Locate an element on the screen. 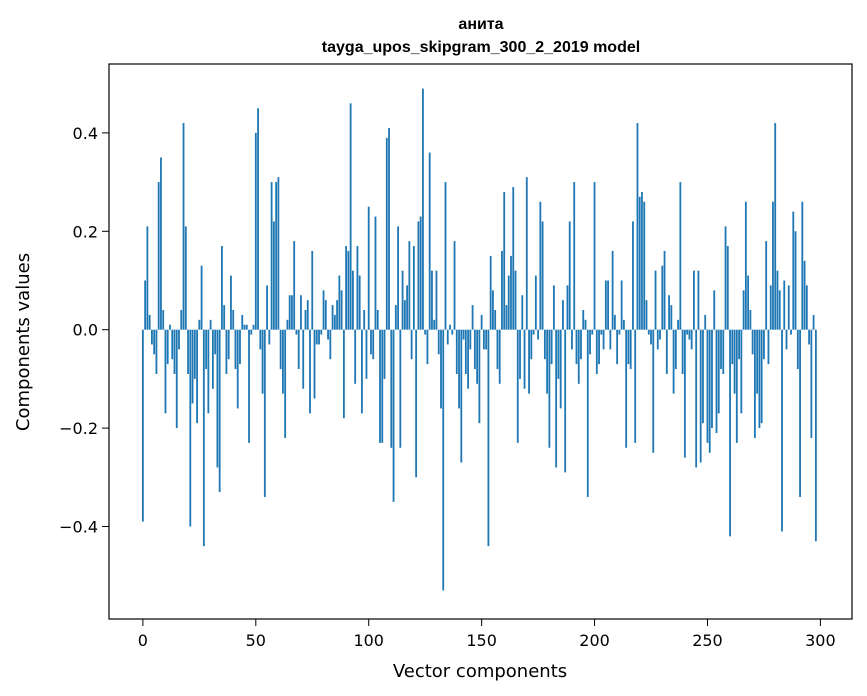  x-tick-label: 200 is located at coordinates (594, 640).